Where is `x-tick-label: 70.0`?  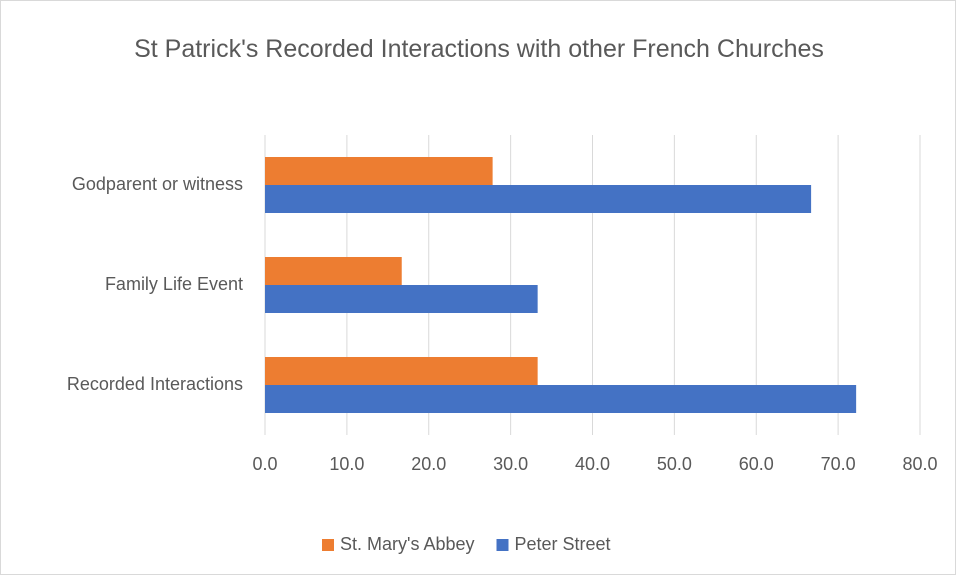 x-tick-label: 70.0 is located at coordinates (838, 464).